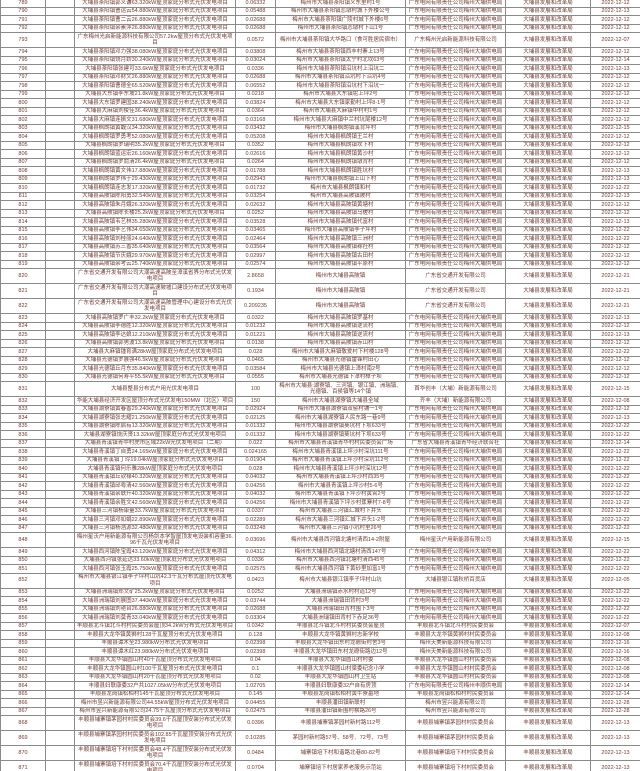 The width and height of the screenshot is (640, 771). What do you see at coordinates (155, 443) in the screenshot?
I see `project-name-cell: 大埔县青溪镇青中村虎市区域22kW光伏发电项目（二期）` at bounding box center [155, 443].